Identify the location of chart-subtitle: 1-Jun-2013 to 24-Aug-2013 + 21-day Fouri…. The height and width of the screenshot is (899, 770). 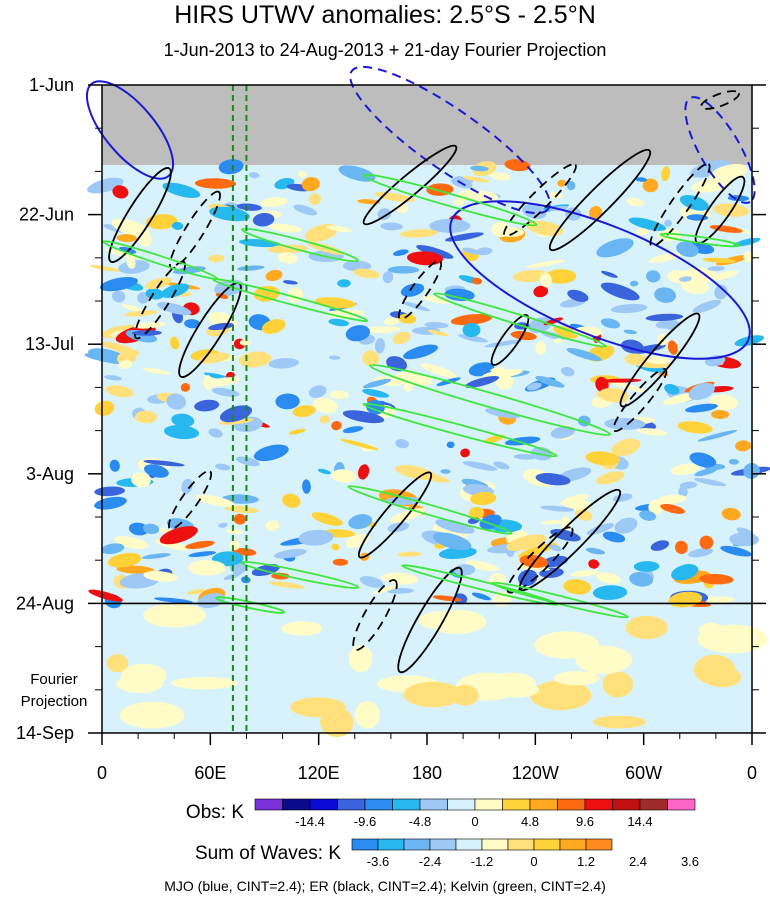
(385, 50).